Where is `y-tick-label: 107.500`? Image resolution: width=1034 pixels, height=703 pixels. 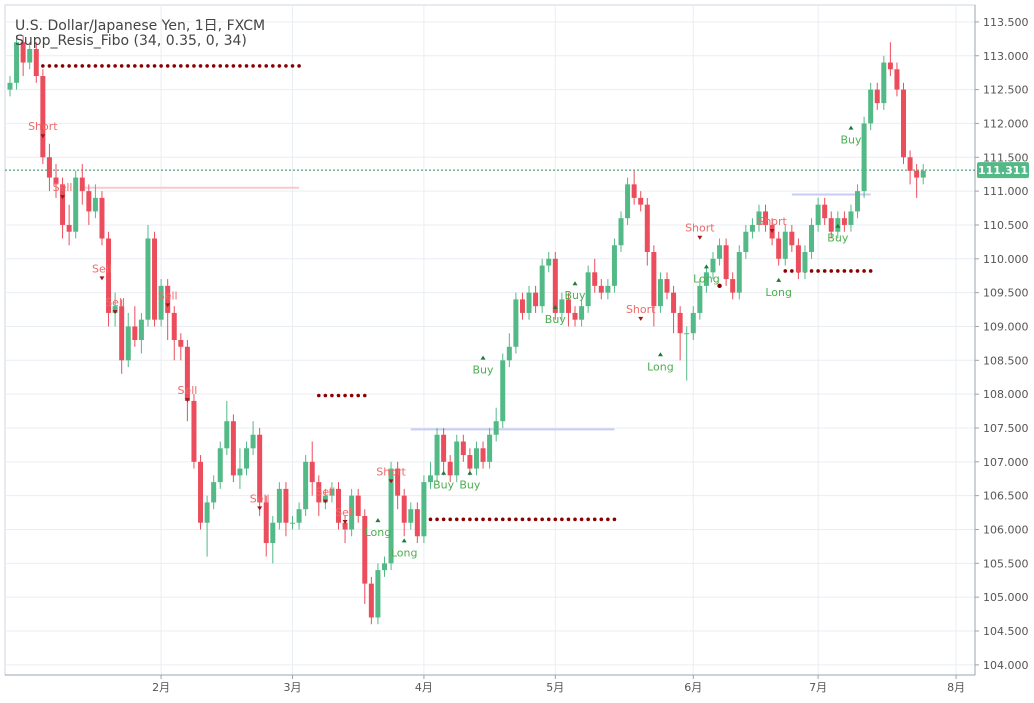 y-tick-label: 107.500 is located at coordinates (1006, 428).